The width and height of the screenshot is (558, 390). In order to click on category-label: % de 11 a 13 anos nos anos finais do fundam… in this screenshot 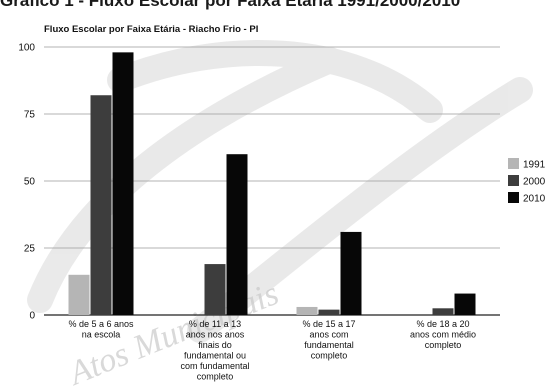, I will do `click(214, 350)`.